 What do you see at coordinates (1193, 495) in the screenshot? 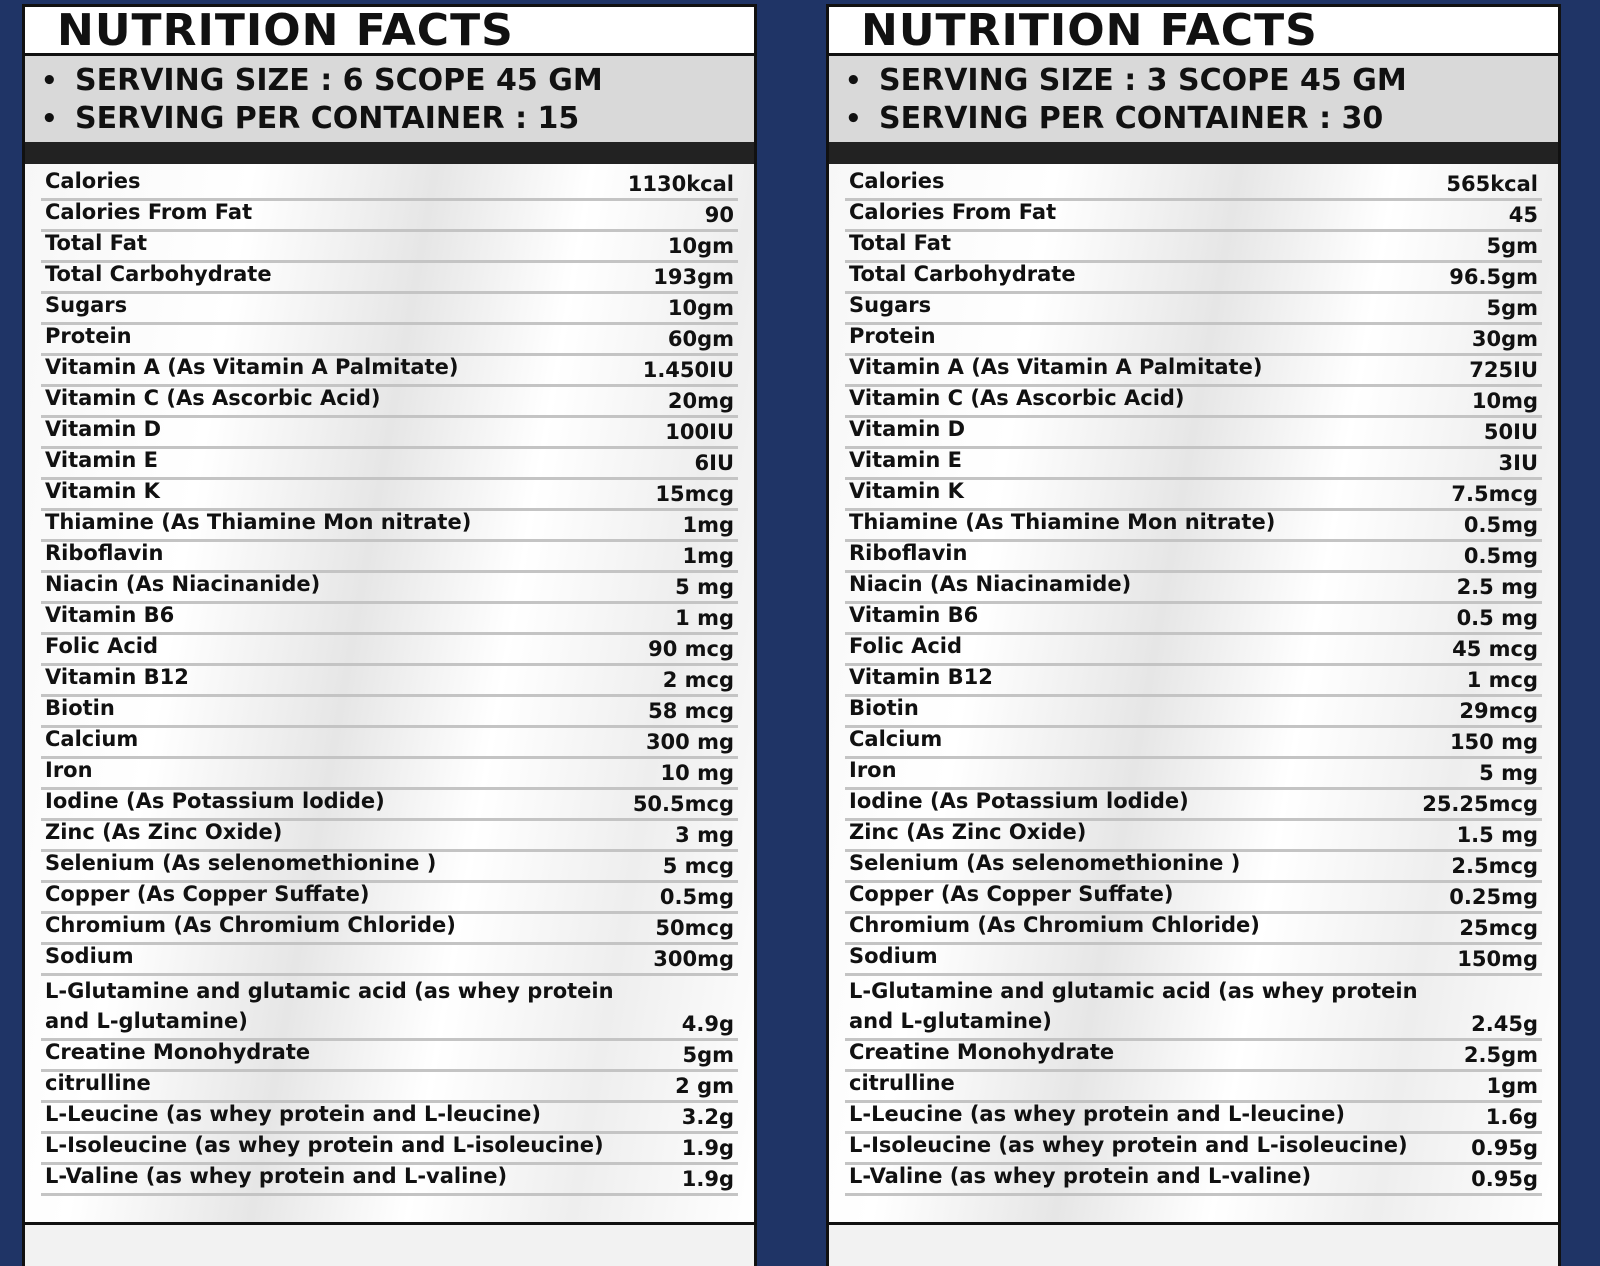
I see `nutrient-row: Vitamin K 7.5mcg` at bounding box center [1193, 495].